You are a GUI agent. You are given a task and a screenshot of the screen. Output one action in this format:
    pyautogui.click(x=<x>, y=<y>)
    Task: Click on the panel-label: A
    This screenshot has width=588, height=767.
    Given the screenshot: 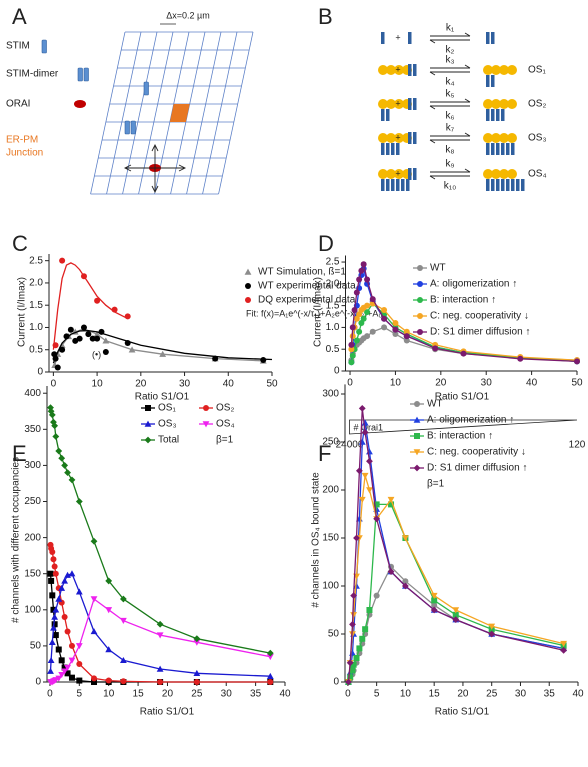 What is the action you would take?
    pyautogui.click(x=19, y=16)
    